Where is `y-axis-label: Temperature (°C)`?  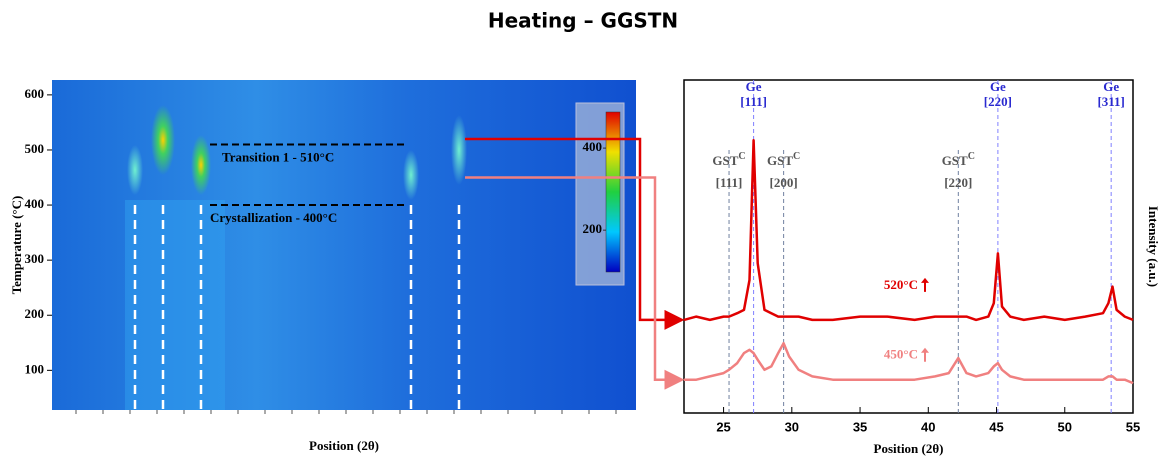
y-axis-label: Temperature (°C) is located at coordinates (16, 245).